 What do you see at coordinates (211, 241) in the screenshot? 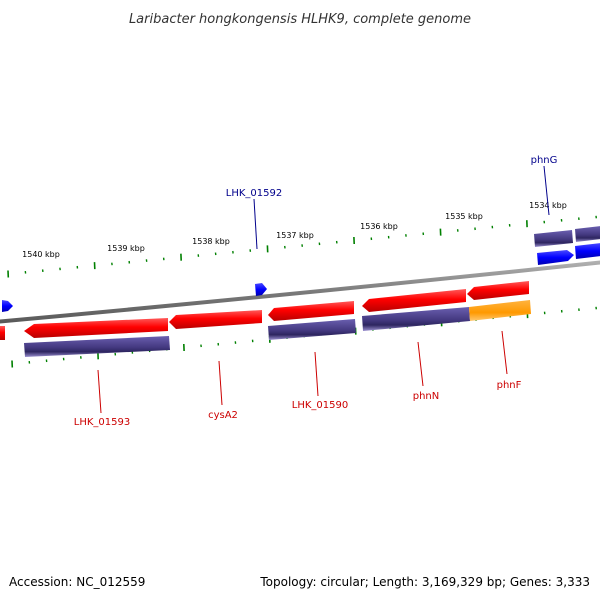
I see `scale-label: 1538 kbp` at bounding box center [211, 241].